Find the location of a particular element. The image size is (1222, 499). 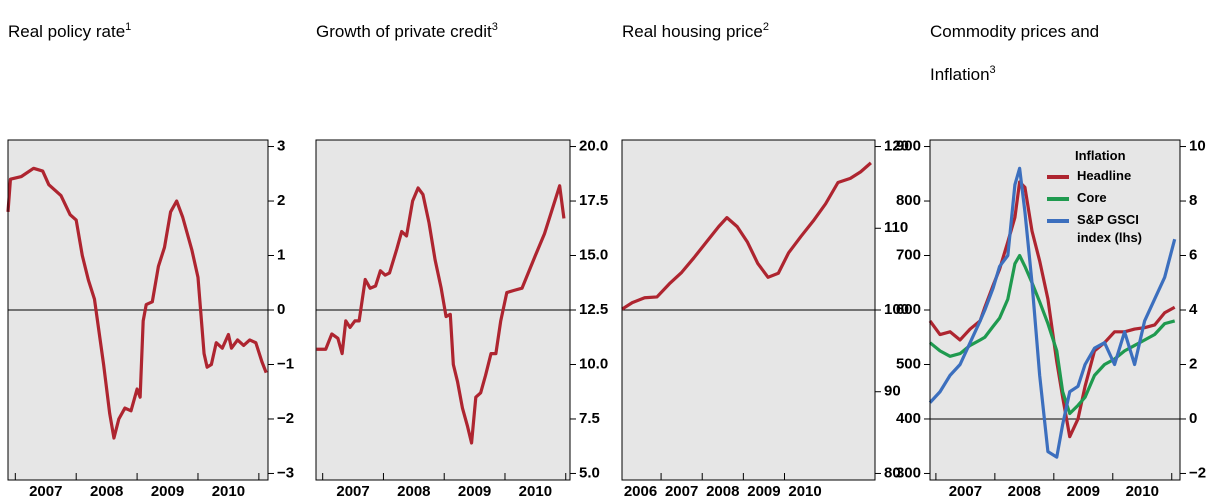

title-text: Growth of private credit is located at coordinates (404, 31).